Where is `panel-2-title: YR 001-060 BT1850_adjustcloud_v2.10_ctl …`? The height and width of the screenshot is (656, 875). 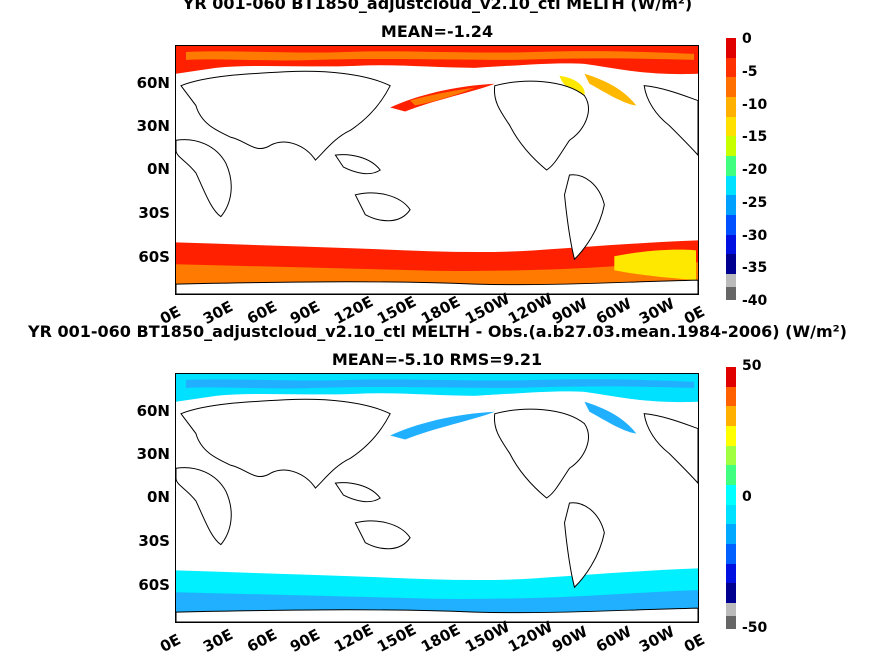
panel-2-title: YR 001-060 BT1850_adjustcloud_v2.10_ctl … is located at coordinates (437, 331).